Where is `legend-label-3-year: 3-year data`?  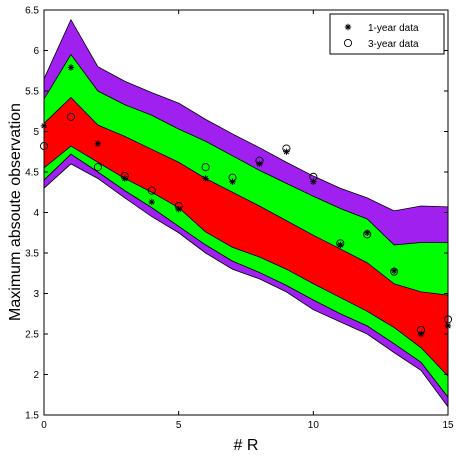 legend-label-3-year: 3-year data is located at coordinates (393, 44).